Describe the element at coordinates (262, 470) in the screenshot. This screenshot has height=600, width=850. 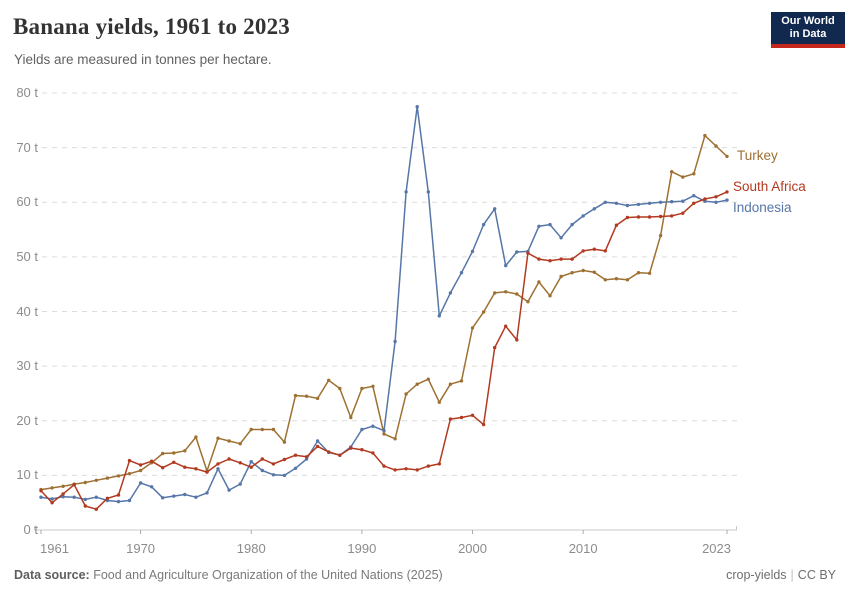
I see `point-indonesia-1981` at that location.